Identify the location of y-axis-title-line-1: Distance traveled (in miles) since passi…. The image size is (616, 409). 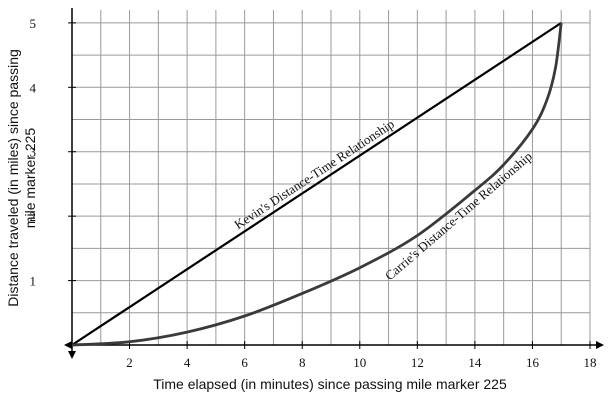
(13, 178).